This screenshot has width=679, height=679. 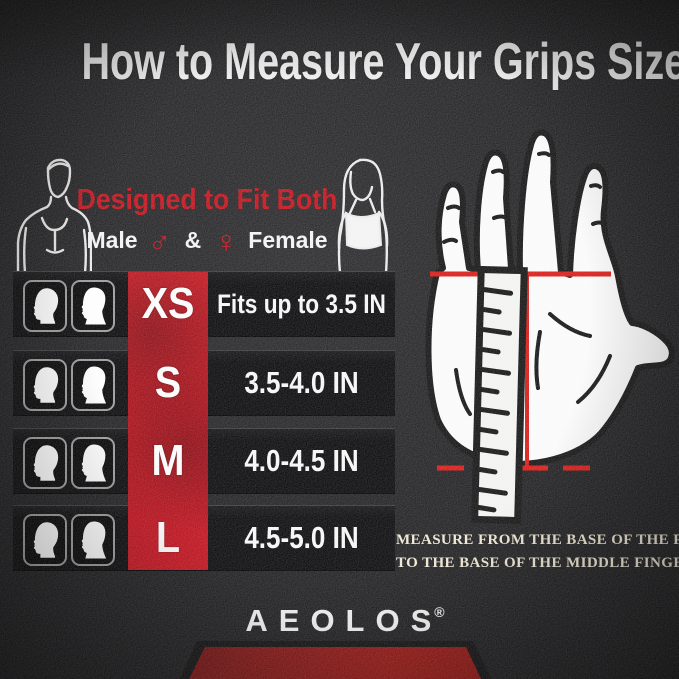 What do you see at coordinates (193, 240) in the screenshot?
I see `ampersand: &` at bounding box center [193, 240].